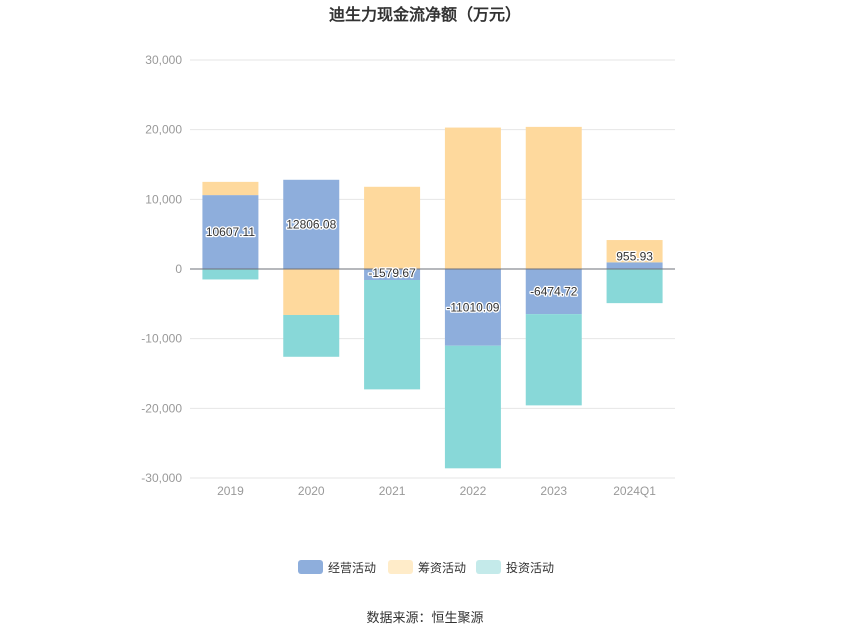 This screenshot has width=850, height=637. I want to click on y-tick-label: -10,000, so click(161, 339).